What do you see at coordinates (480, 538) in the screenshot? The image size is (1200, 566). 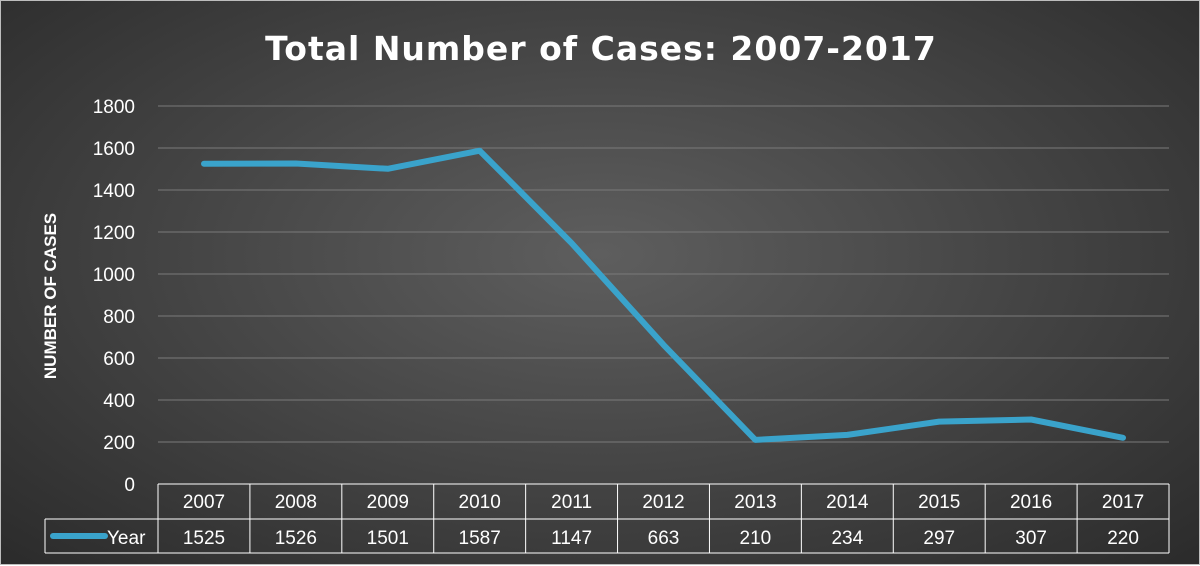 I see `data-label: 1587` at bounding box center [480, 538].